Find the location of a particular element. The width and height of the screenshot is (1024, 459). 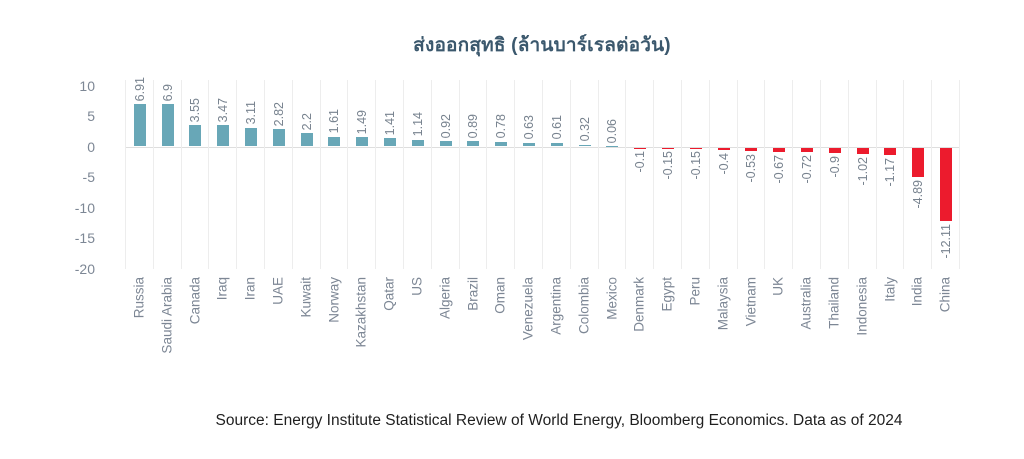

x-label-australia: Australia is located at coordinates (806, 303).